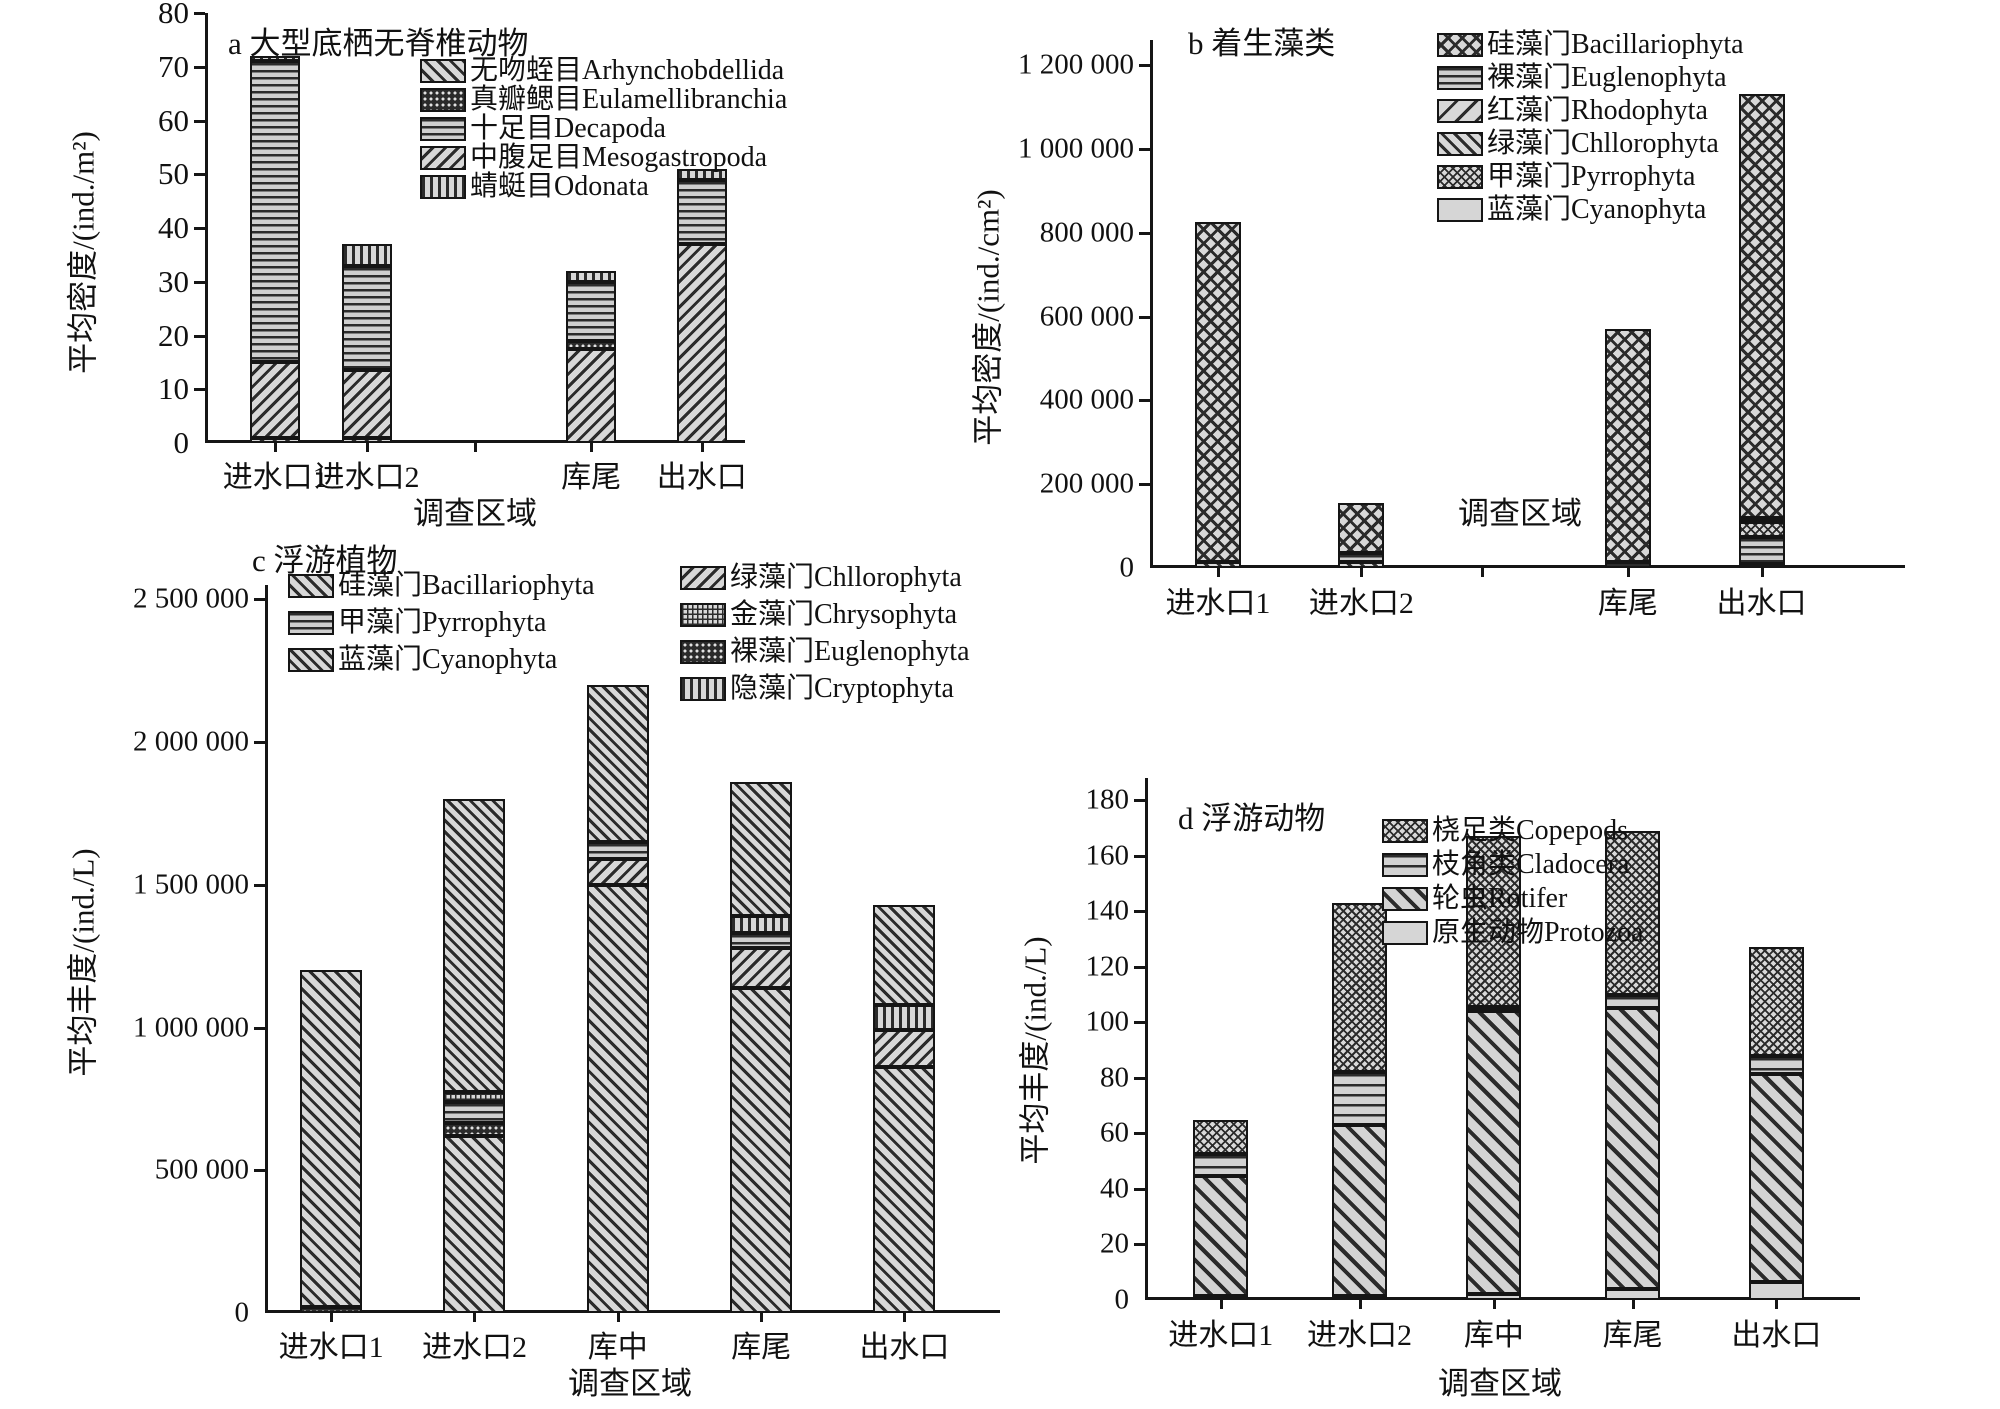  I want to click on x-category-label-c: 进水口2, so click(474, 1347).